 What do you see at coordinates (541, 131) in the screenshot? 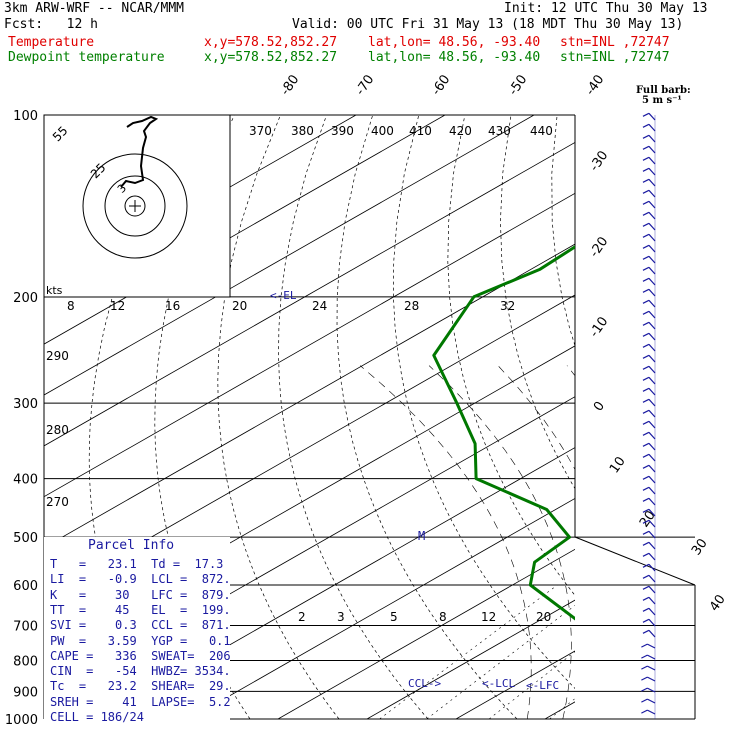
I see `theta-label: 440` at bounding box center [541, 131].